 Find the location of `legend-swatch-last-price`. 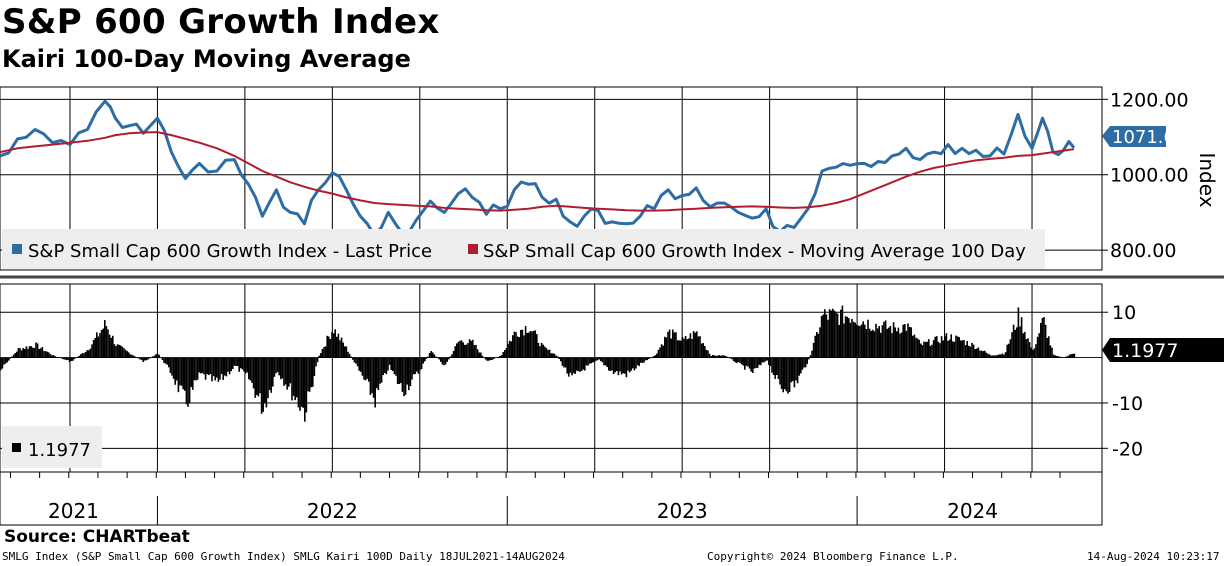

legend-swatch-last-price is located at coordinates (17, 249).